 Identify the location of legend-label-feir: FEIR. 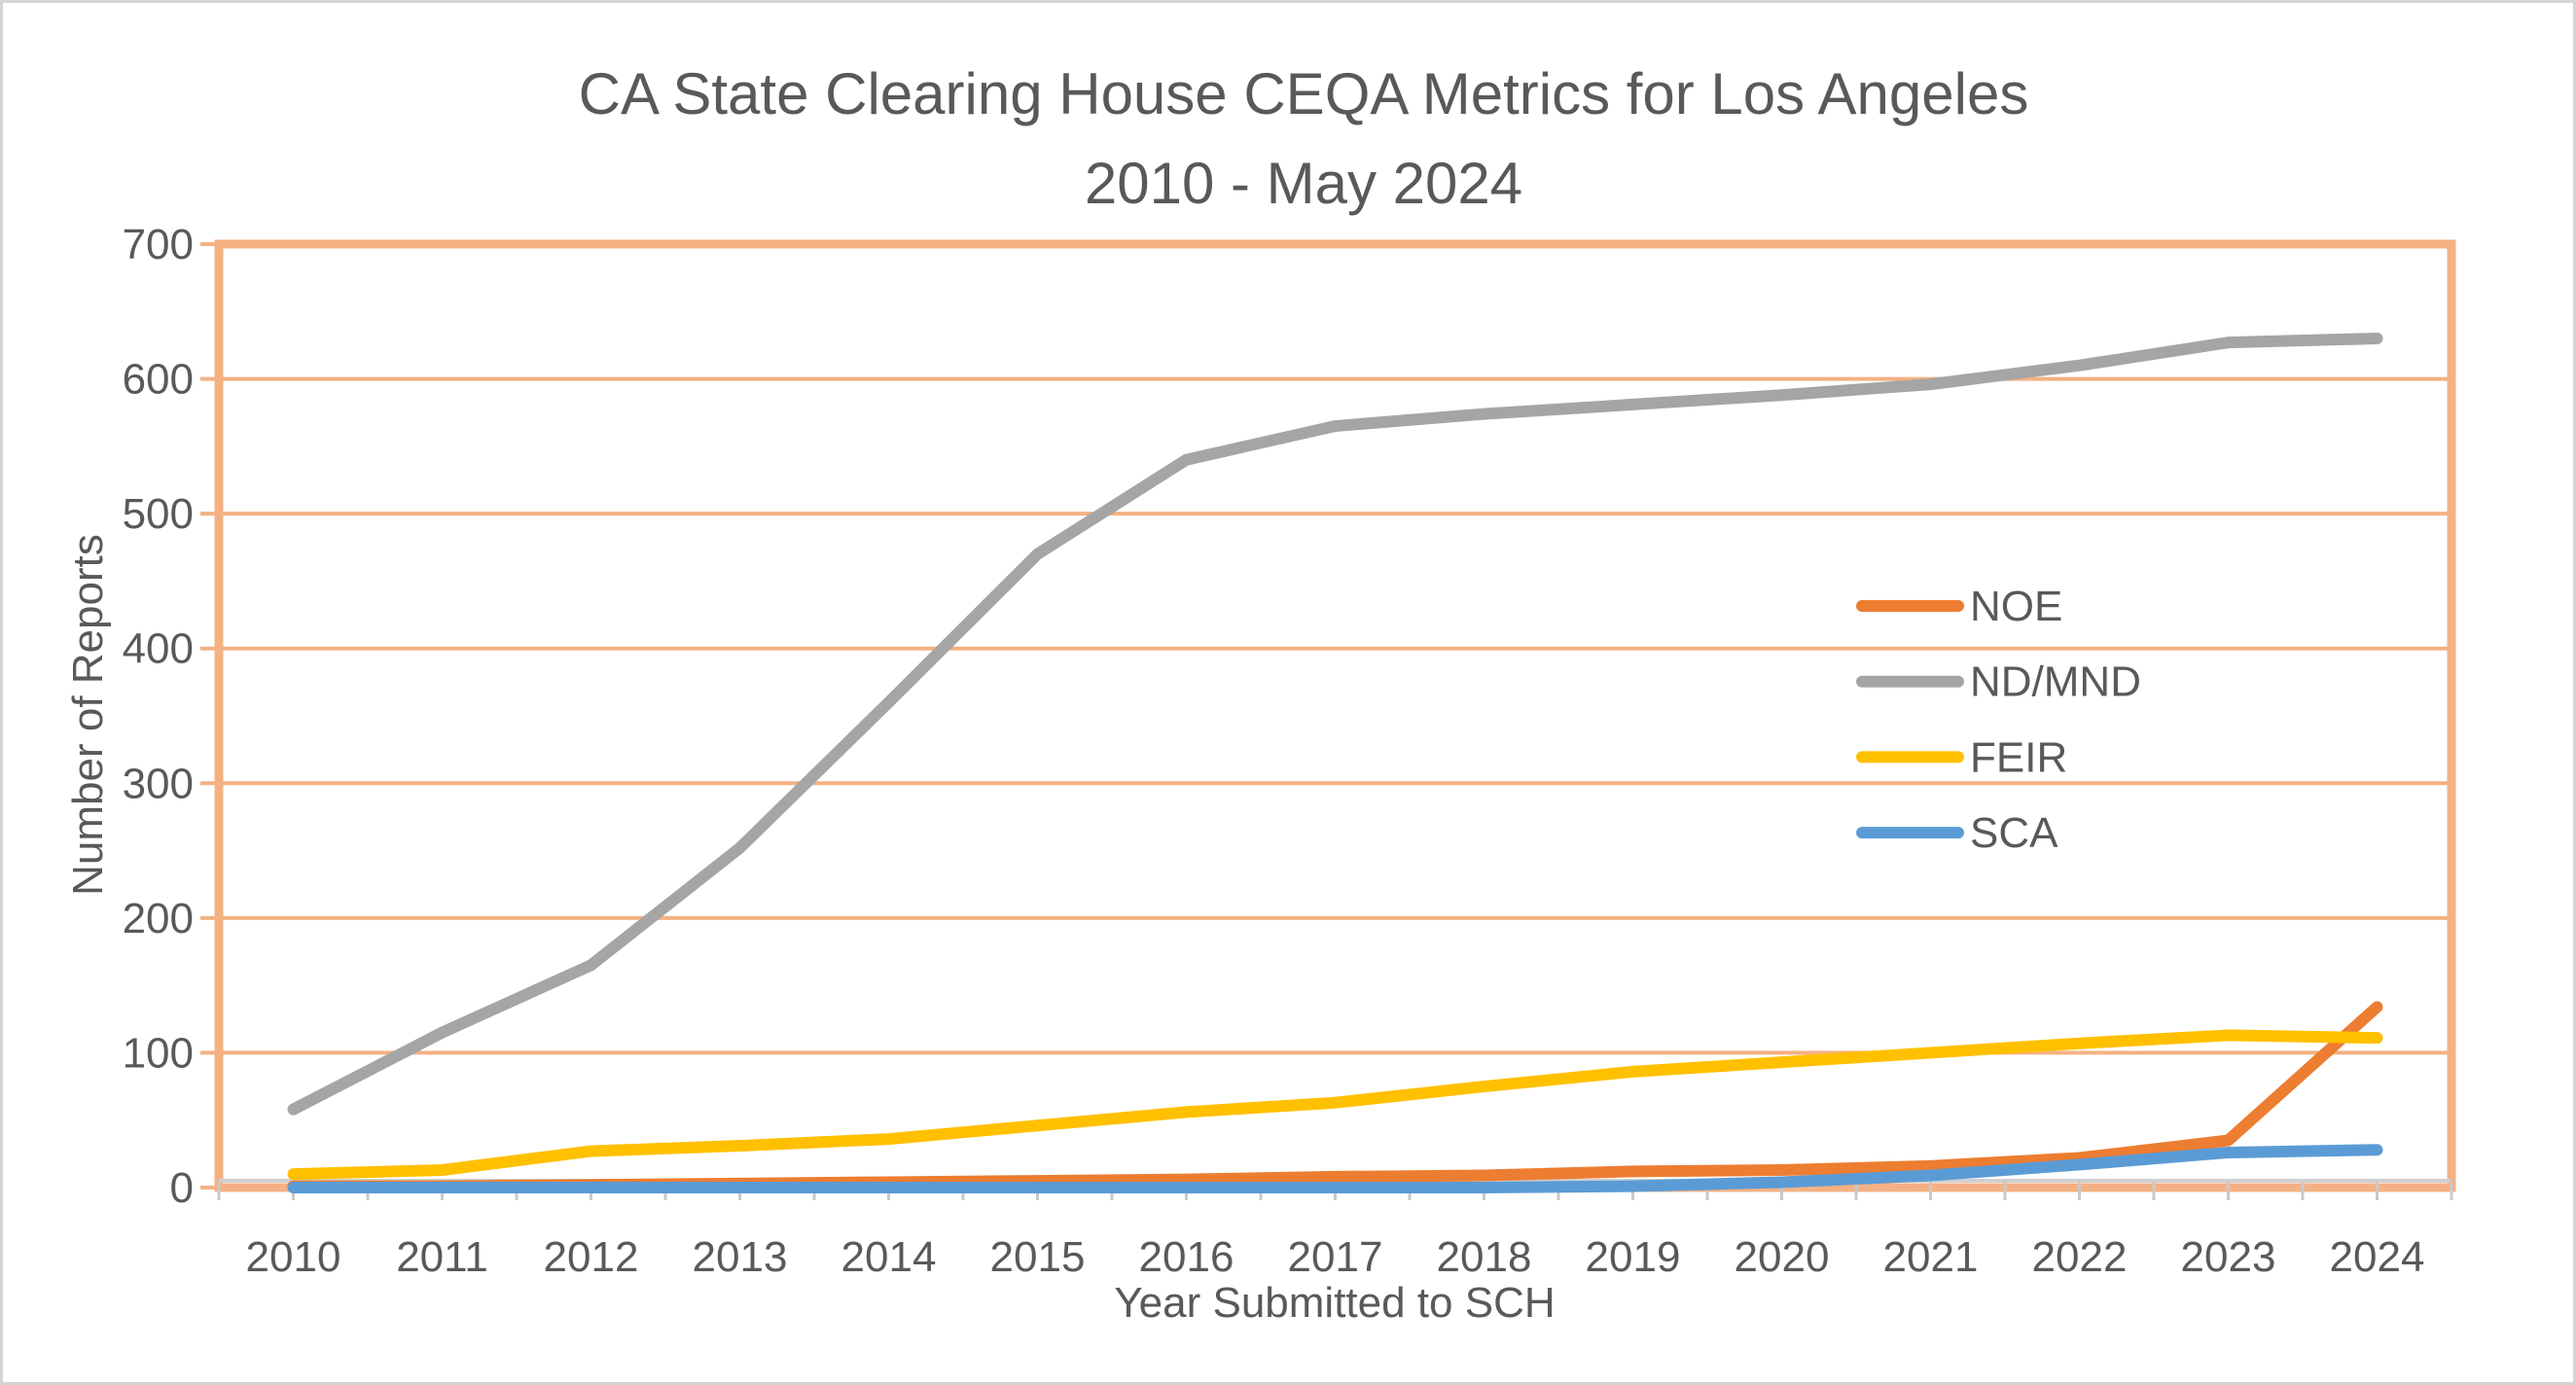
(2018, 757).